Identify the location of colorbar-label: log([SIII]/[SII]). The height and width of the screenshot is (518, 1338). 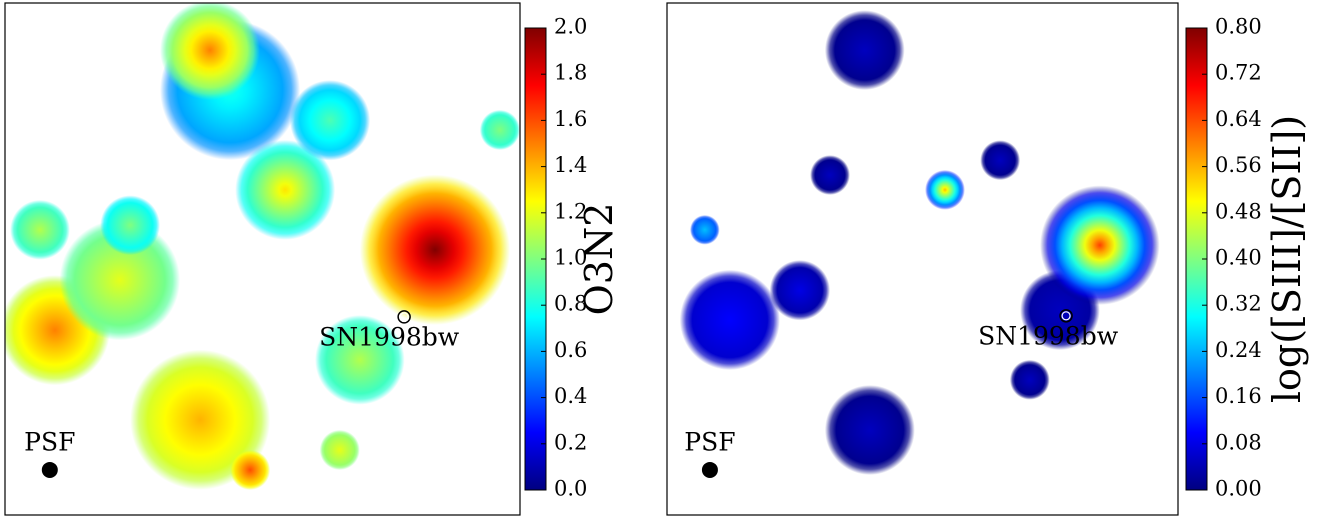
(1287, 259).